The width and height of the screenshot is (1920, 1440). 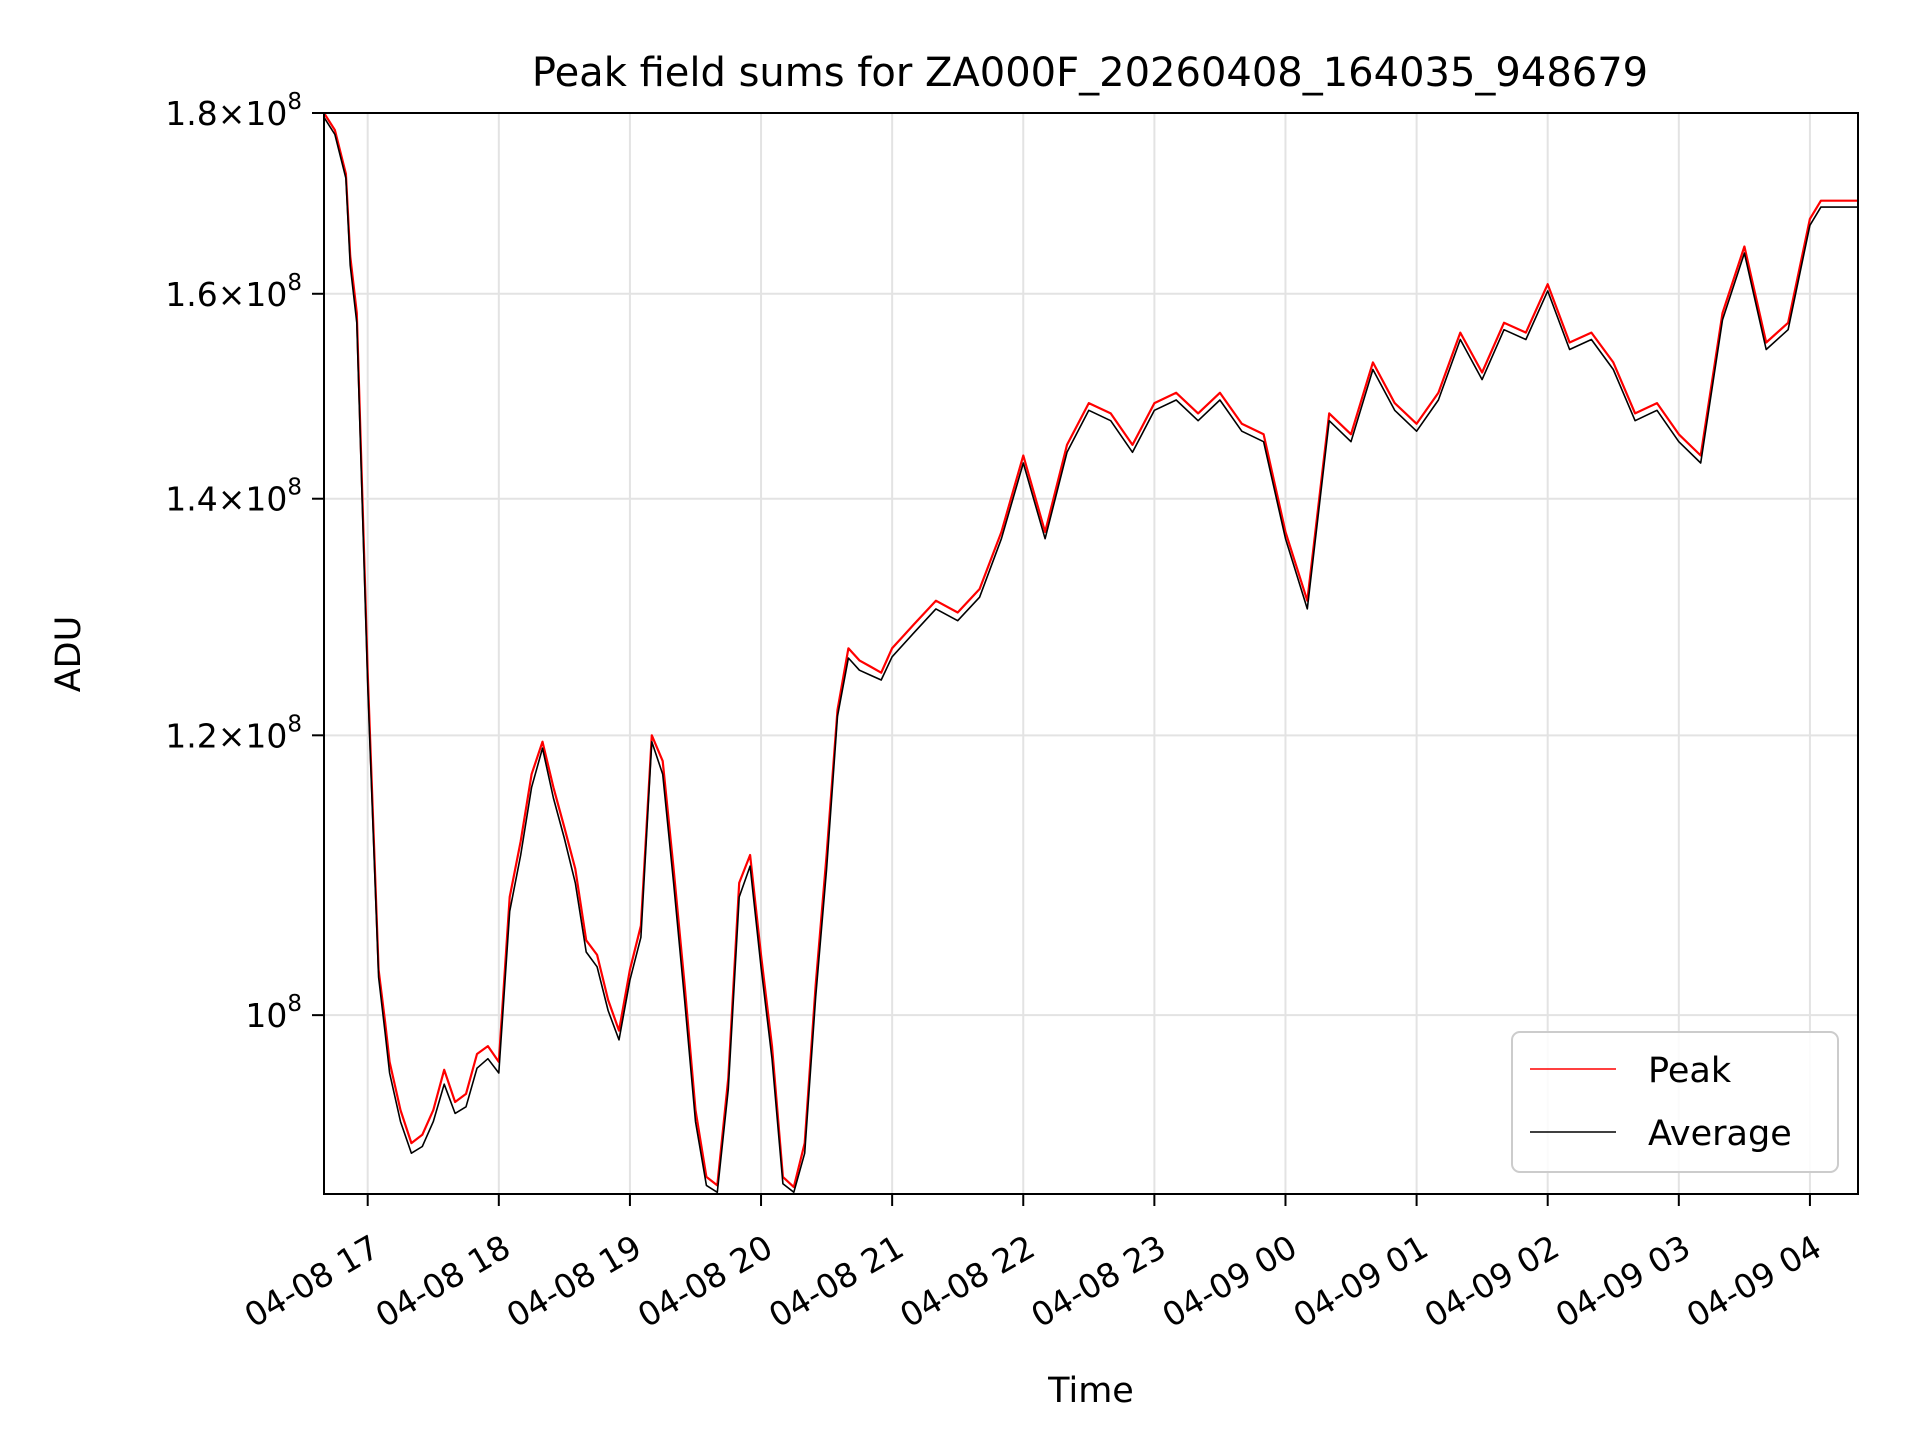 I want to click on y-tick-label: 1.4×108, so click(x=233, y=497).